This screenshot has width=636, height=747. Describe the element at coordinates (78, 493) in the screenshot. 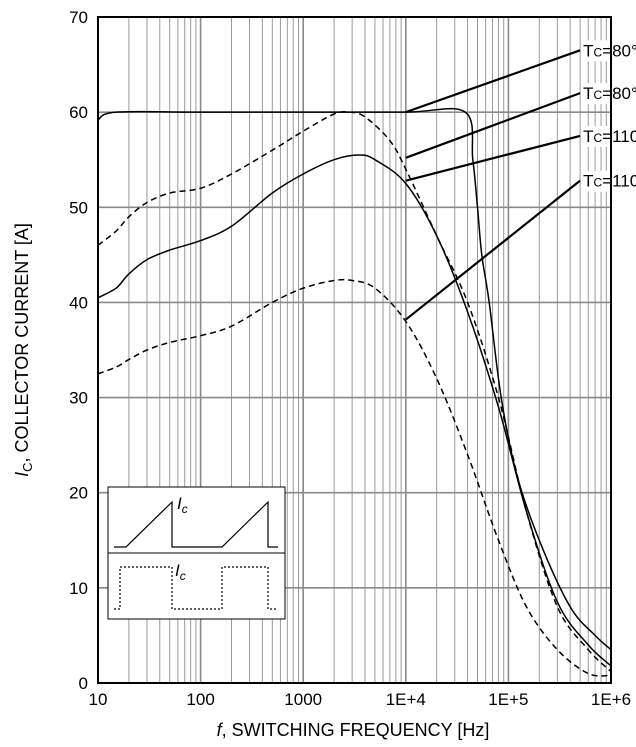

I see `y-tick-label: 20` at that location.